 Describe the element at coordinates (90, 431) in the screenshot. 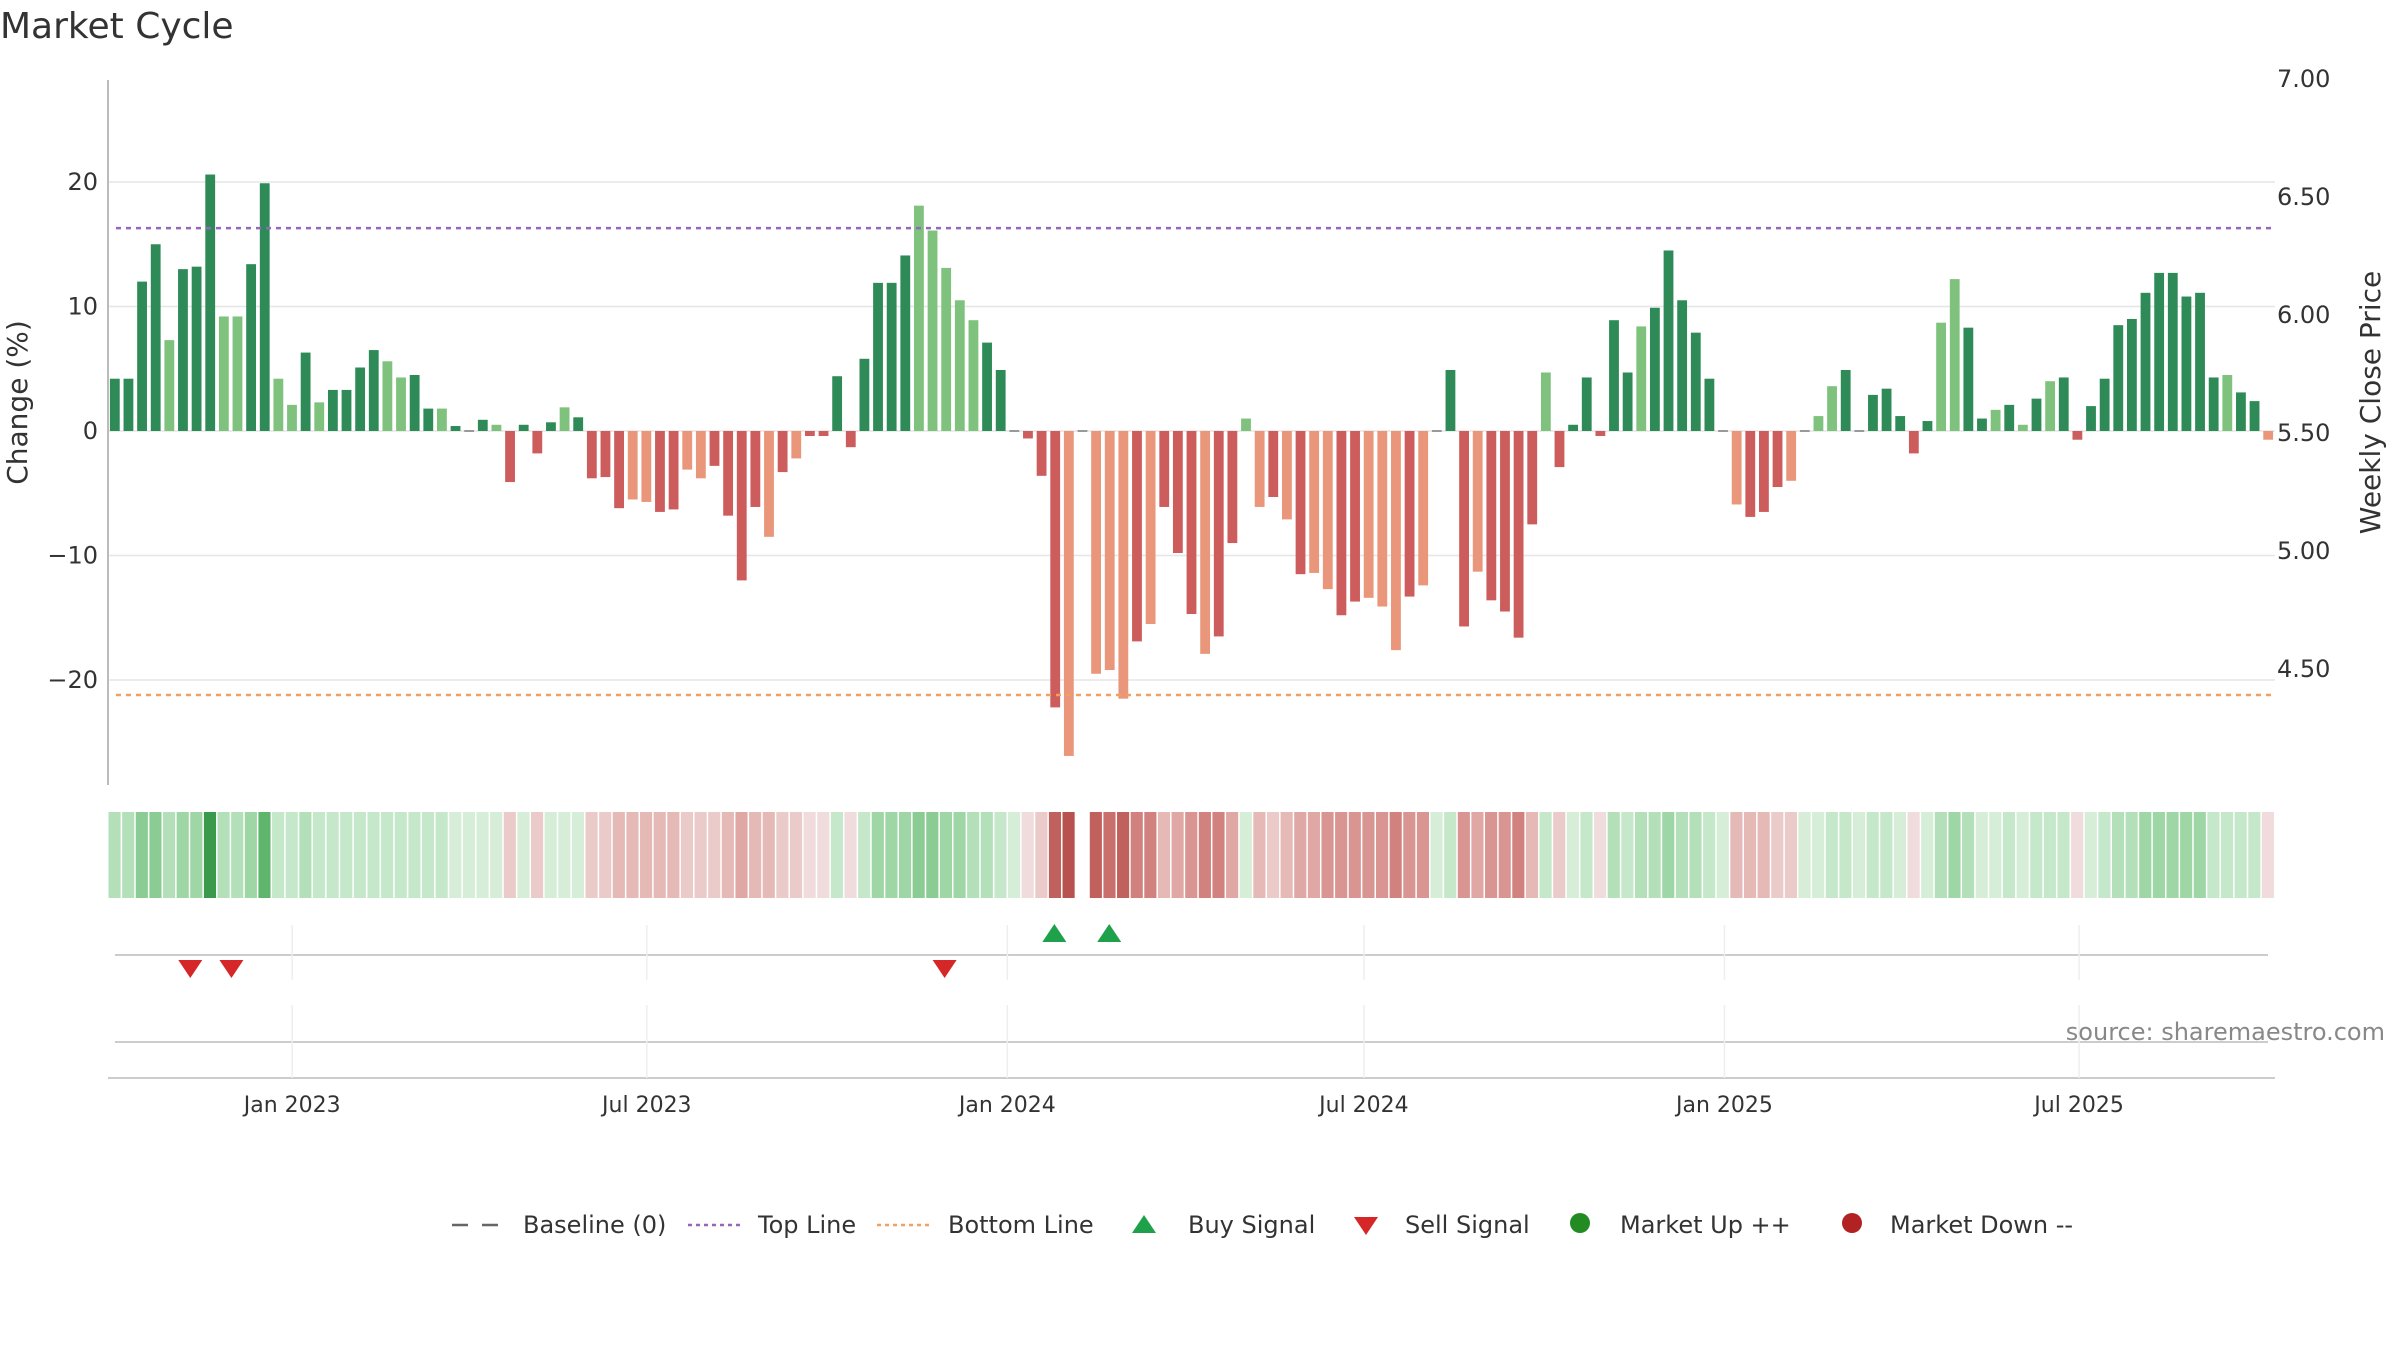

I see `y-tick-label: 0` at that location.